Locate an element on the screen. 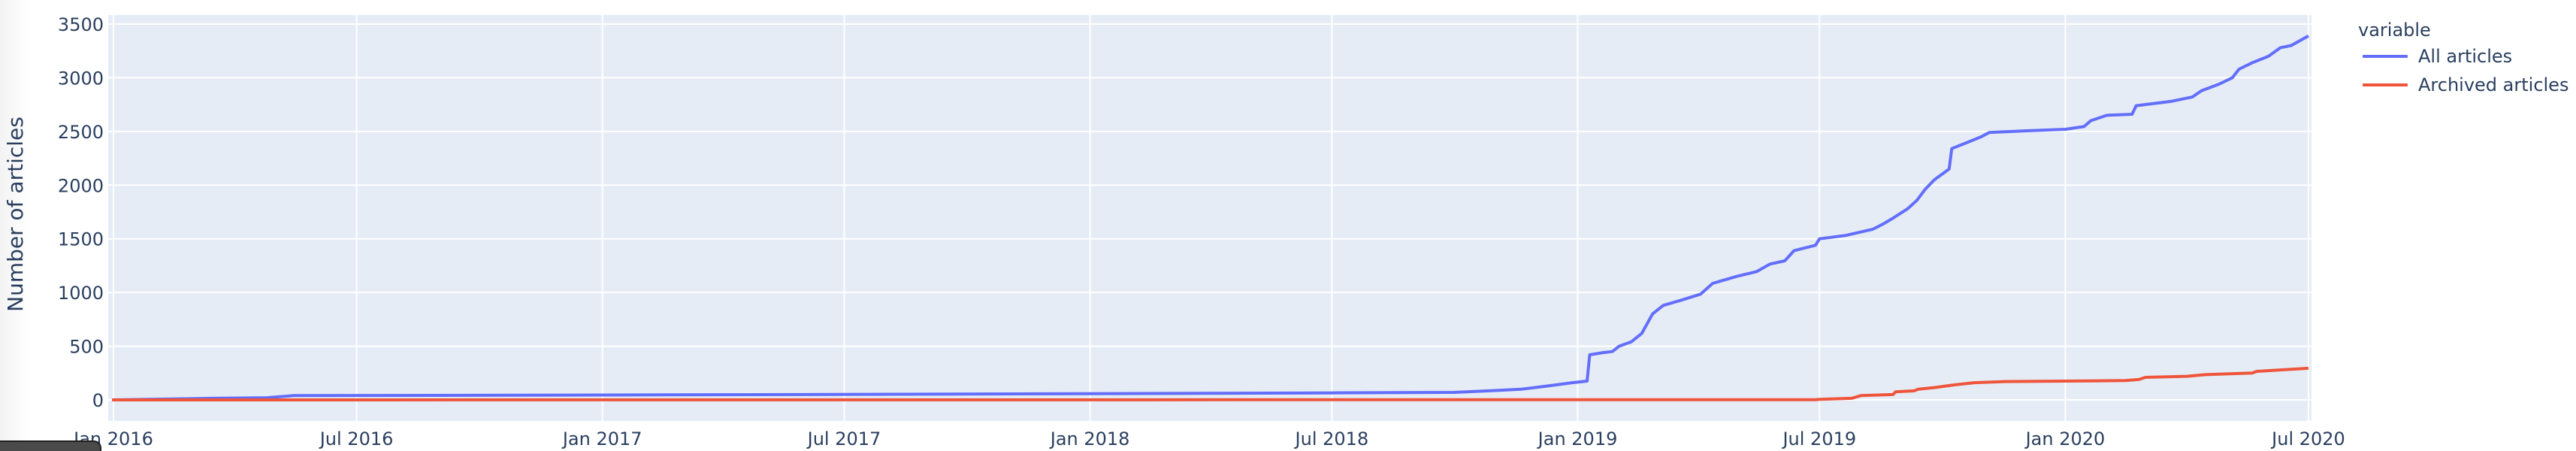 Image resolution: width=2576 pixels, height=451 pixels. x-tick-label: Jul 2016 is located at coordinates (356, 438).